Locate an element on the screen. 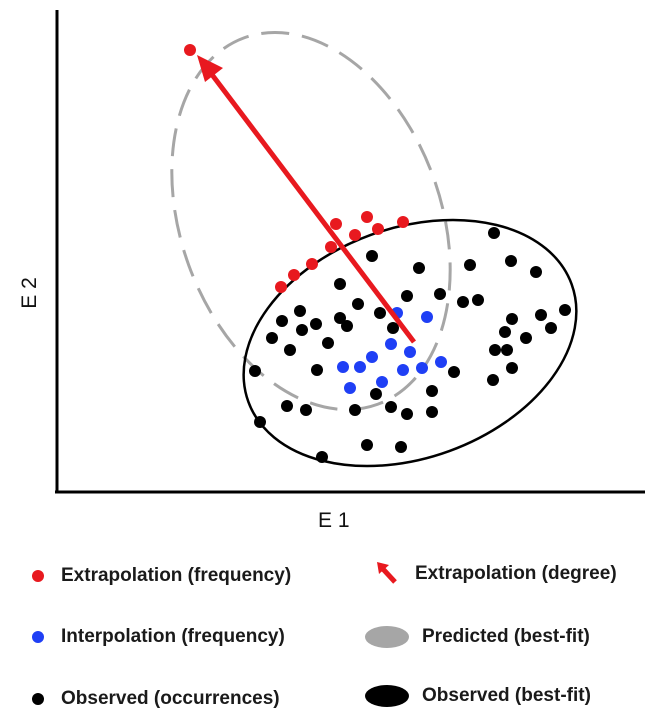  legend-label: Extrapolation (frequency) is located at coordinates (176, 575).